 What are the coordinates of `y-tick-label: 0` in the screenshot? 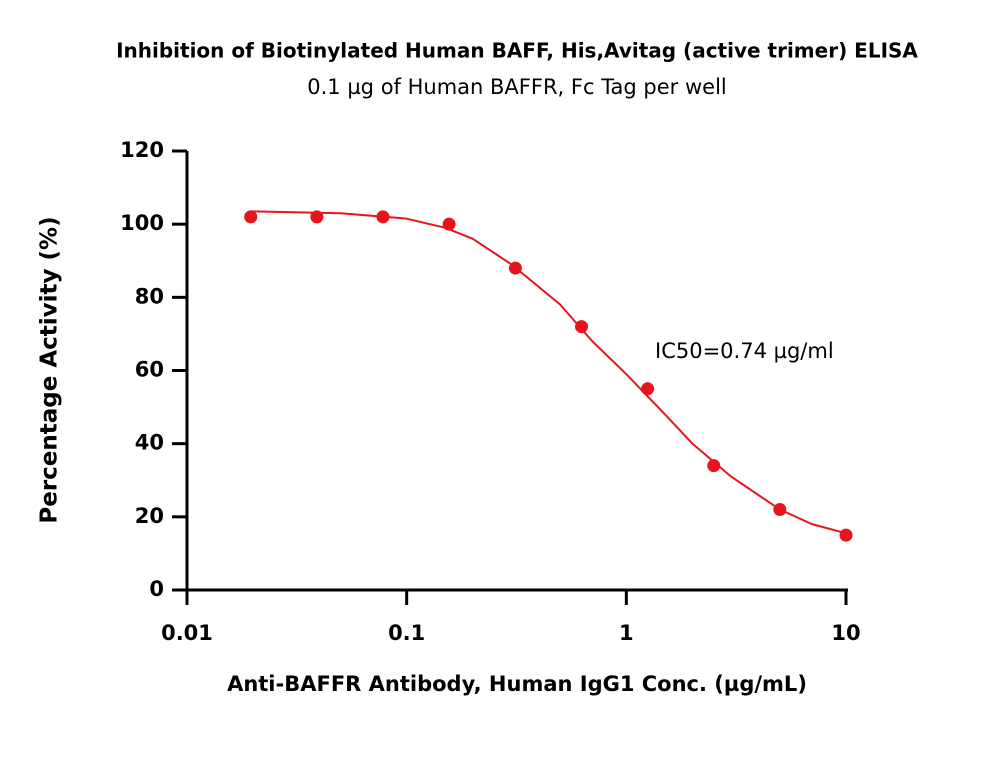 It's located at (156, 589).